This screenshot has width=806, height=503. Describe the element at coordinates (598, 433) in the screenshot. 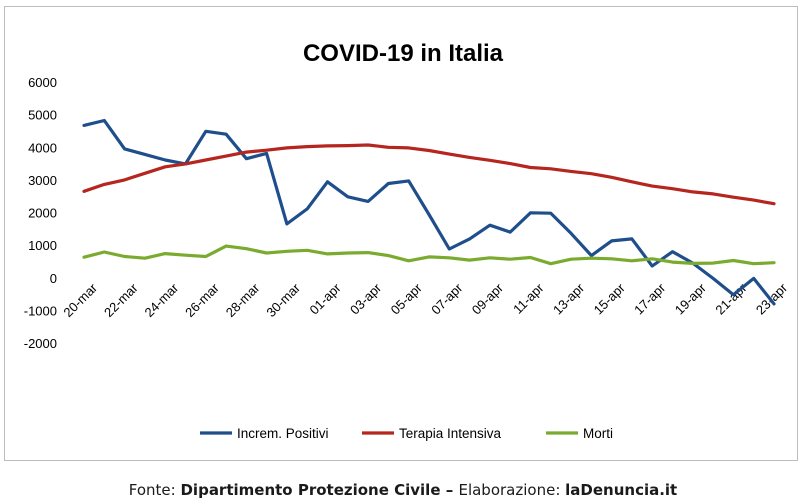

I see `legend-label: Morti` at that location.